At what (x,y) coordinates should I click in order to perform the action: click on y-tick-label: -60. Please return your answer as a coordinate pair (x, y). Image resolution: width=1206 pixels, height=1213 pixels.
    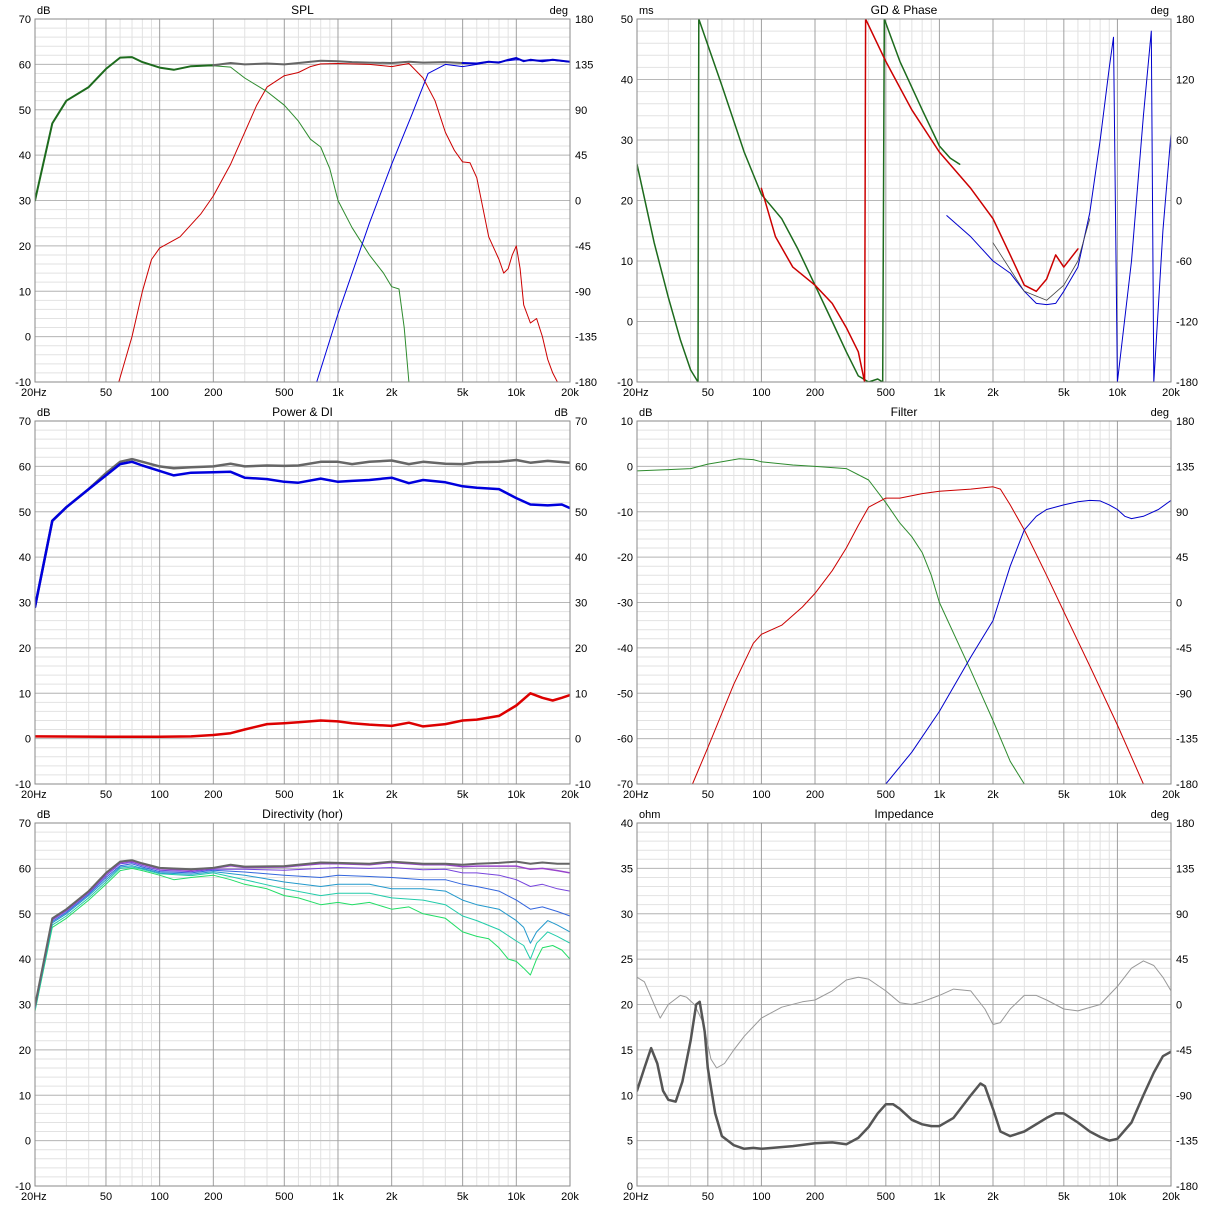
    Looking at the image, I should click on (625, 740).